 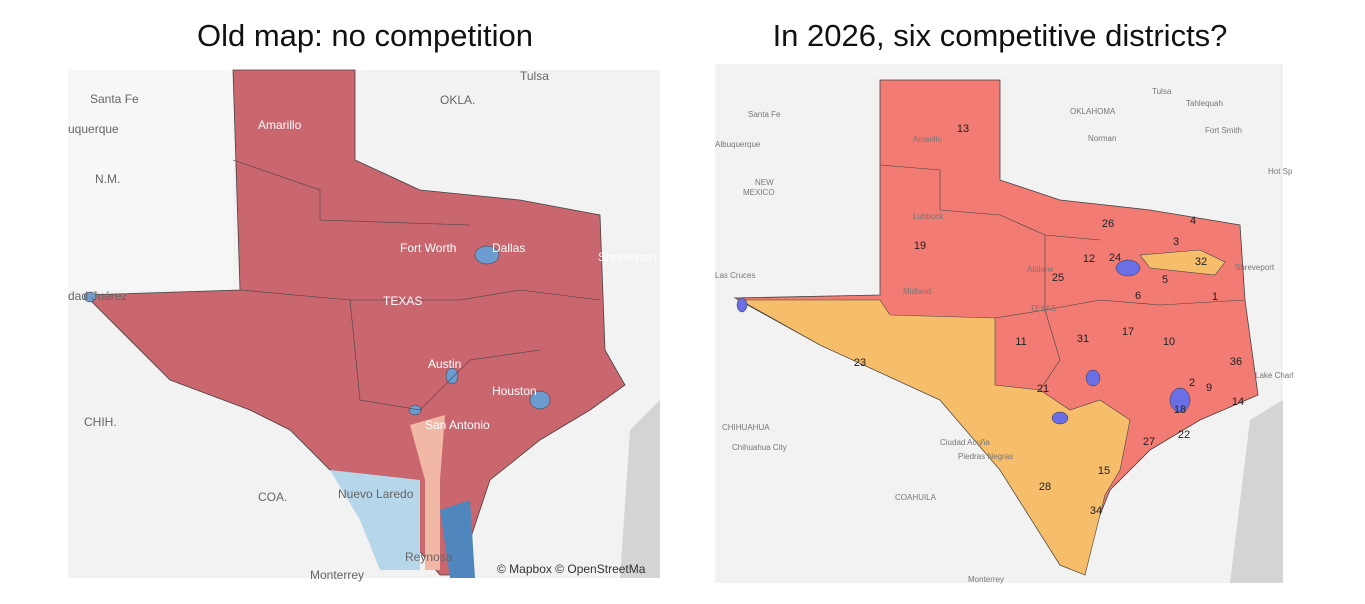 What do you see at coordinates (1096, 511) in the screenshot?
I see `district-number: 34` at bounding box center [1096, 511].